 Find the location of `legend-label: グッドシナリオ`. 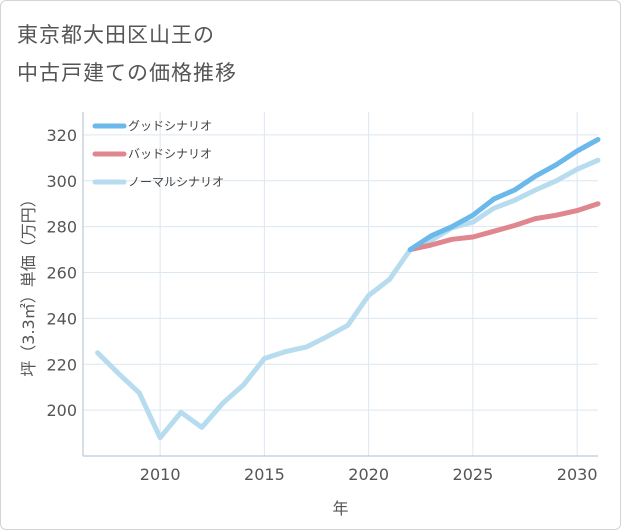

legend-label: グッドシナリオ is located at coordinates (170, 126).